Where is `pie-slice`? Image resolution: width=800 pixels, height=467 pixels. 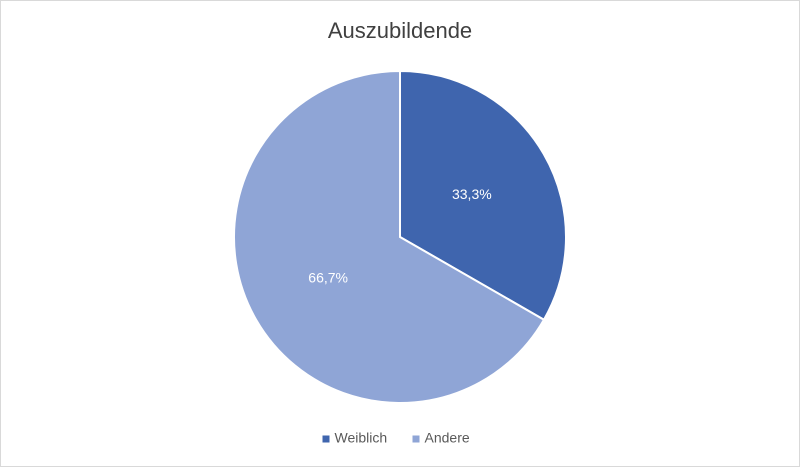 pie-slice is located at coordinates (483, 195).